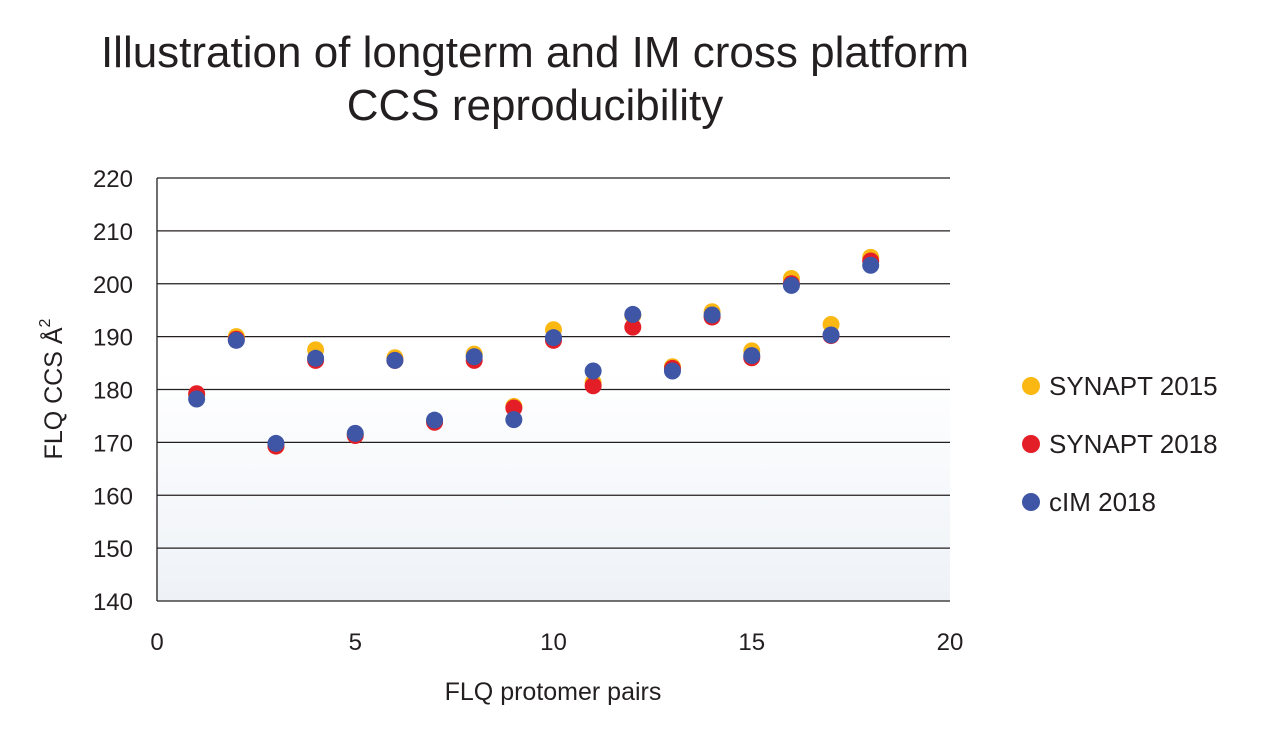 This screenshot has height=741, width=1280. Describe the element at coordinates (53, 393) in the screenshot. I see `y-axis-title-text: FLQ CCS Å` at that location.